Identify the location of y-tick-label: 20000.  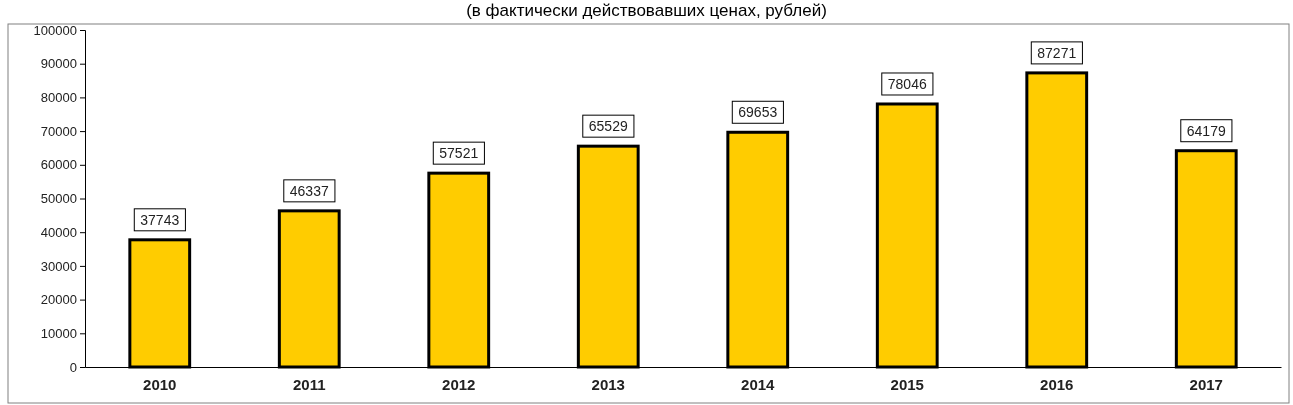
(58, 300).